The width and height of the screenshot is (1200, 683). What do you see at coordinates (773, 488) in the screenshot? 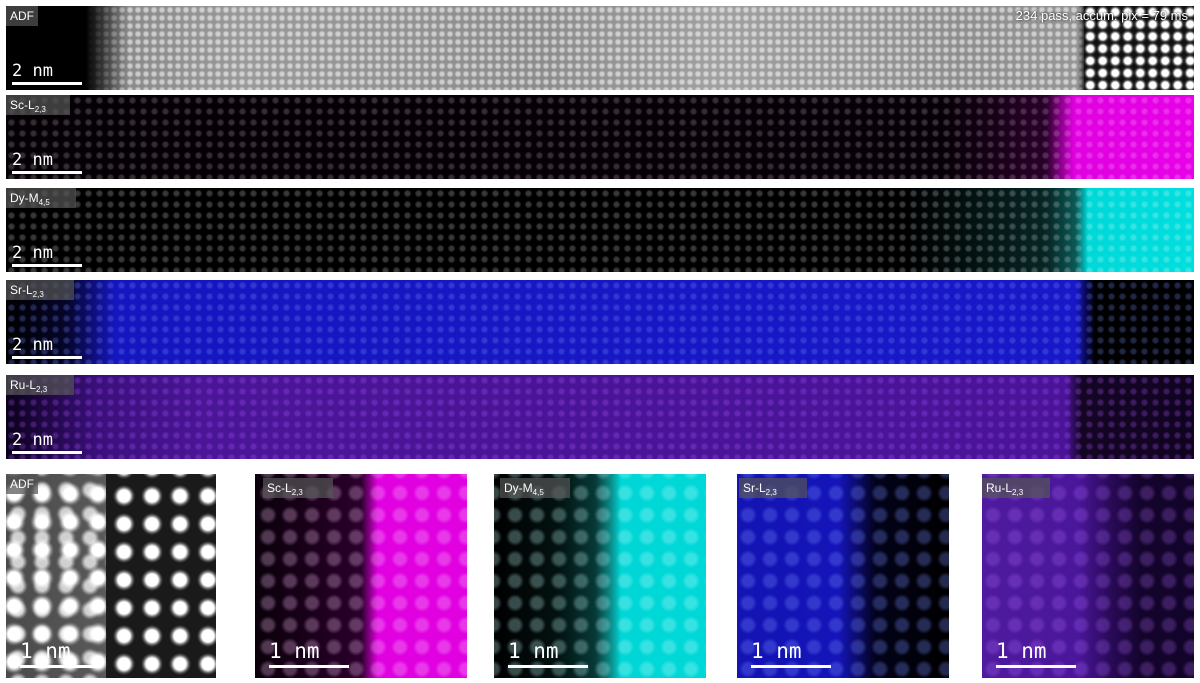
I see `sr-tile-label: Sr-L2,3` at bounding box center [773, 488].